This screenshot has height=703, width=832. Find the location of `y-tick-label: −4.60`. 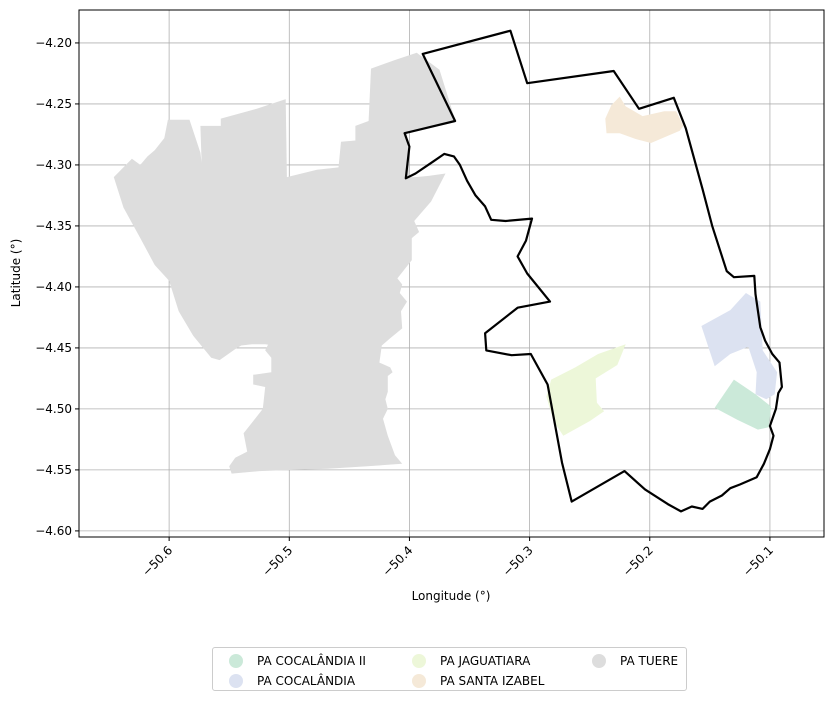

y-tick-label: −4.60 is located at coordinates (53, 531).